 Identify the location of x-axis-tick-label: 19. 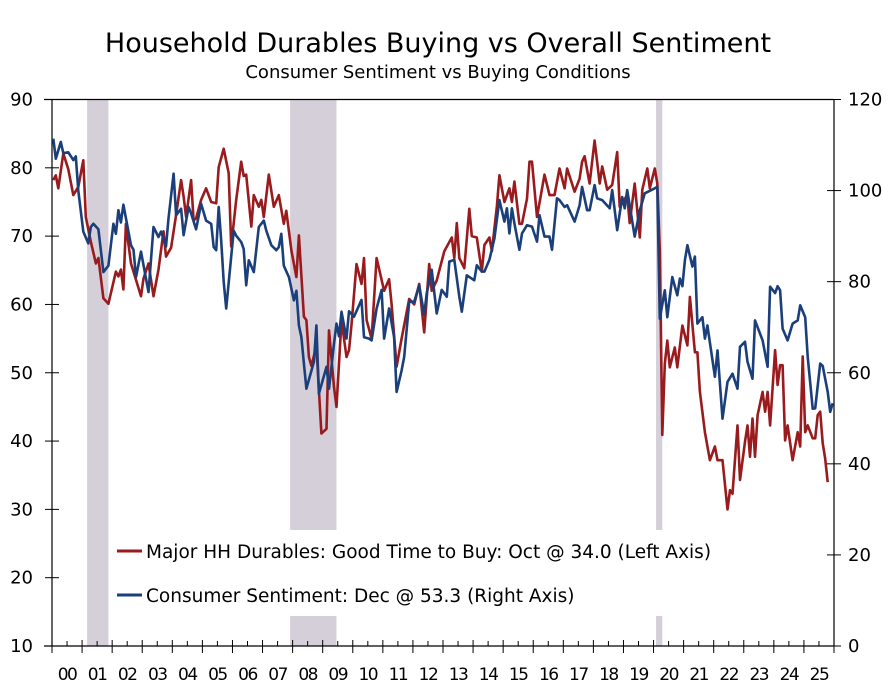
(638, 675).